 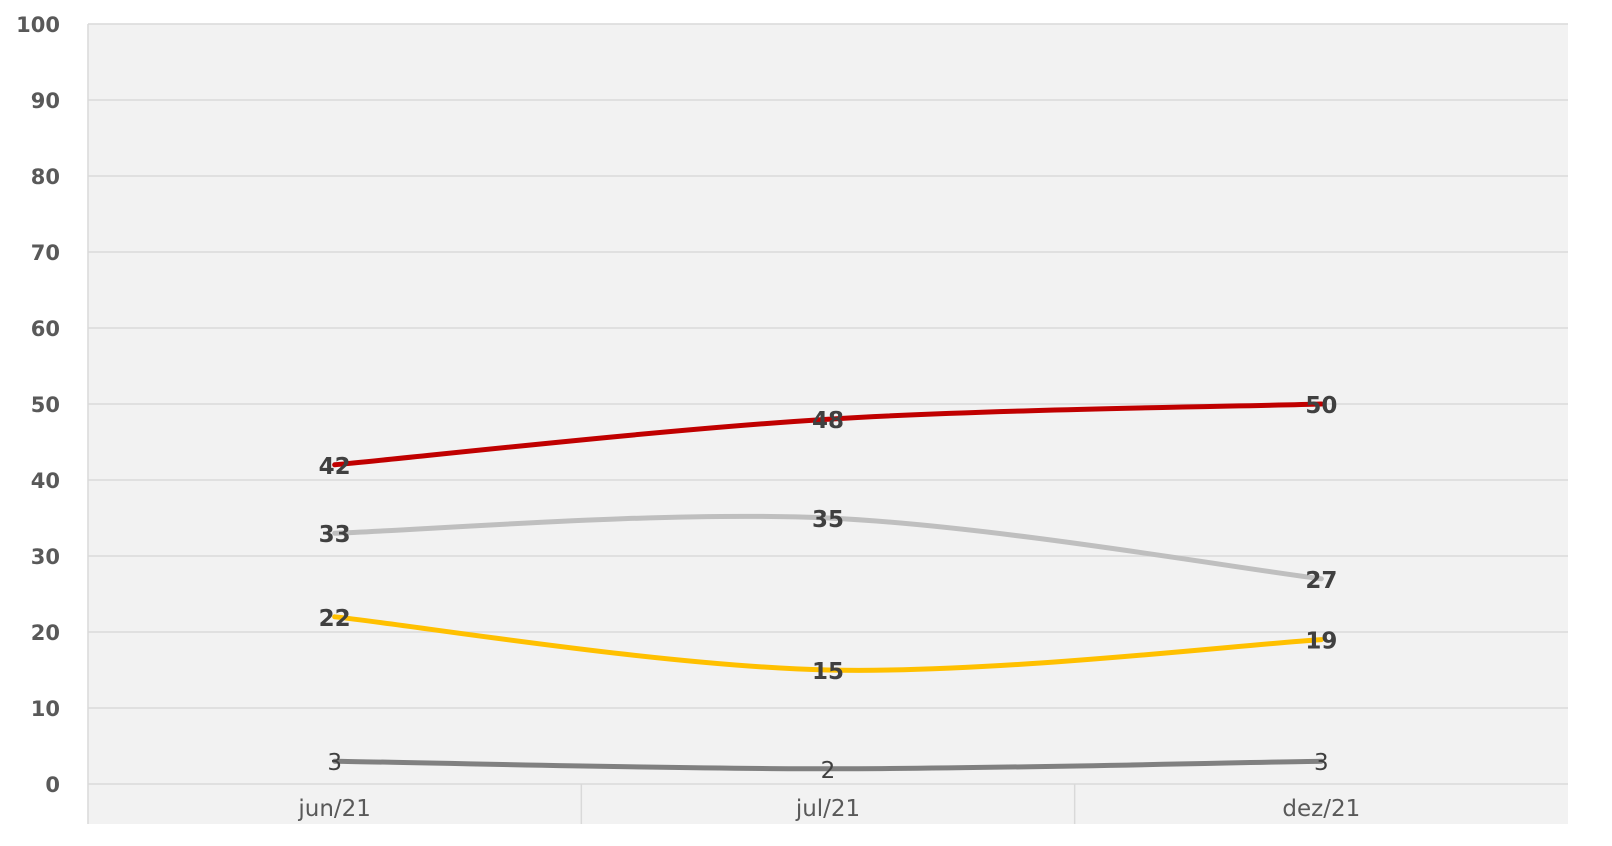 I want to click on data-label: 48, so click(x=828, y=421).